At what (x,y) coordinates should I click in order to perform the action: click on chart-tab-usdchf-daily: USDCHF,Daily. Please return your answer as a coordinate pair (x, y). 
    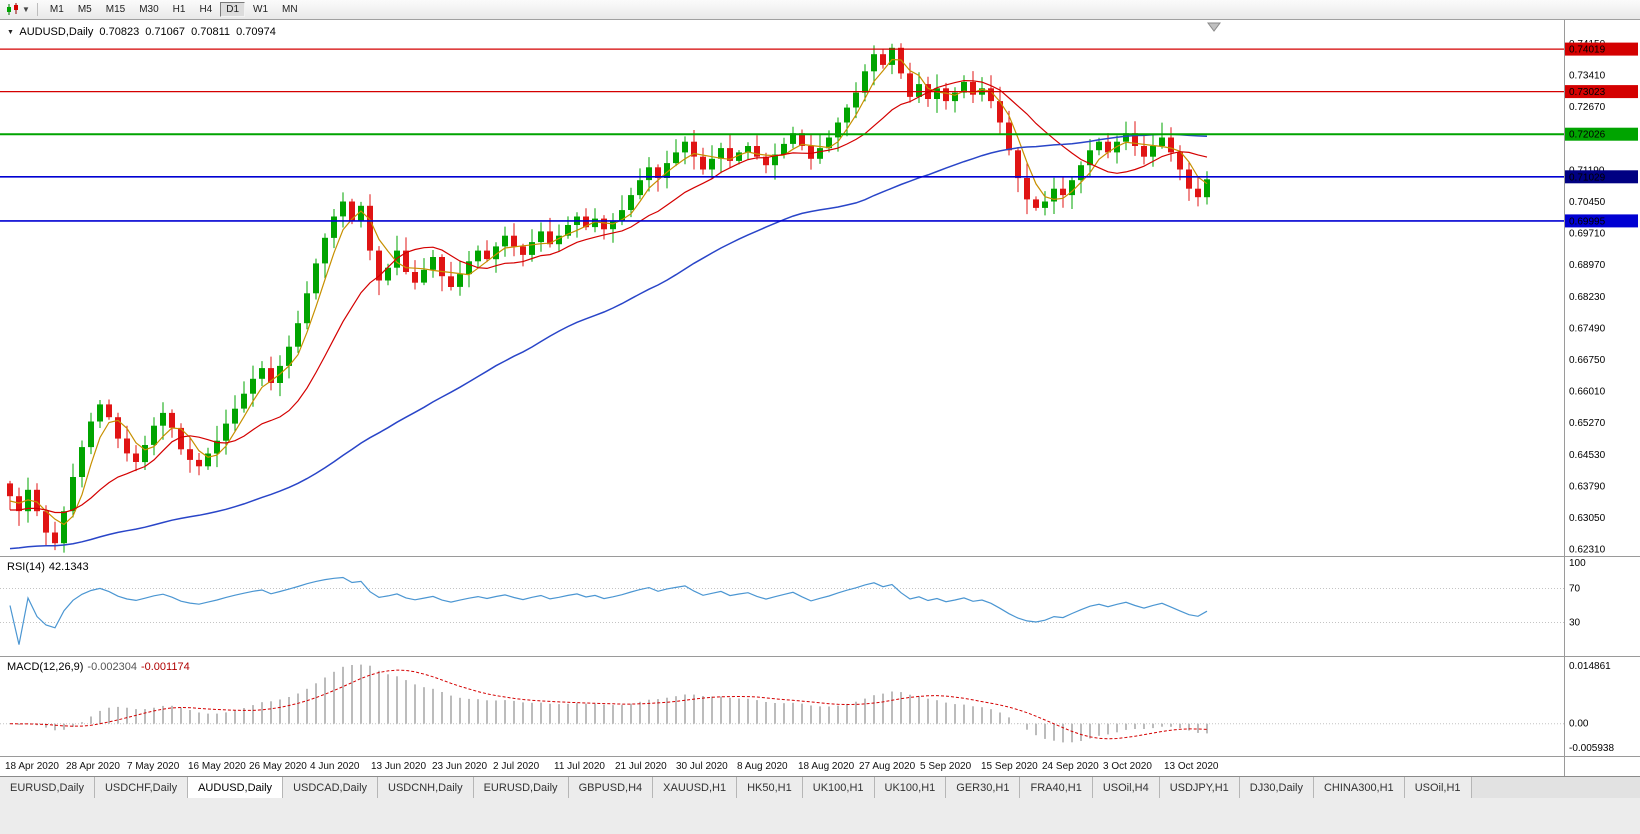
    Looking at the image, I should click on (141, 787).